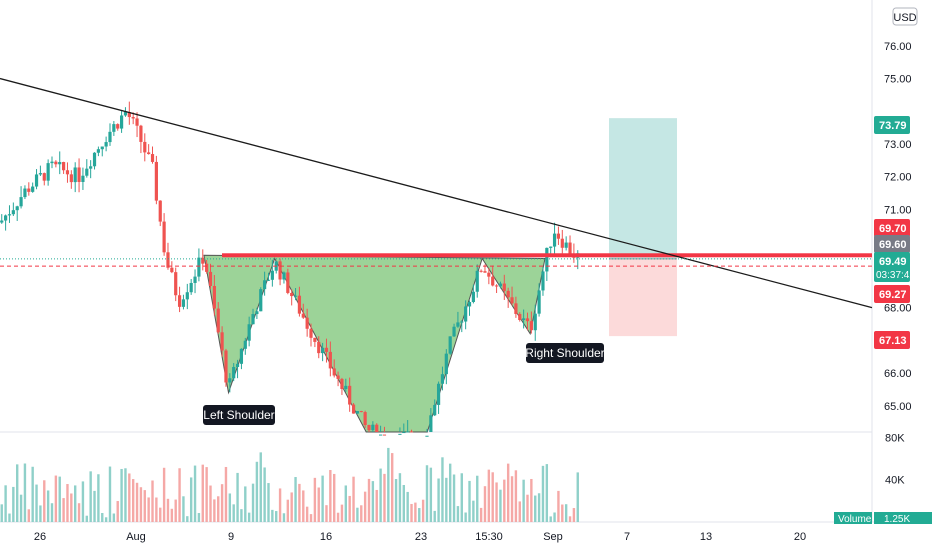 The height and width of the screenshot is (555, 932). I want to click on price-tag-label: 73.79, so click(893, 126).